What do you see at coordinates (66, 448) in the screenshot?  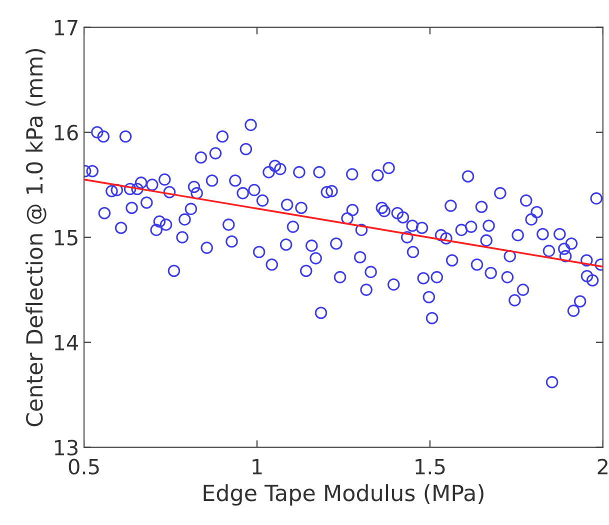 I see `y-tick-label: 13` at bounding box center [66, 448].